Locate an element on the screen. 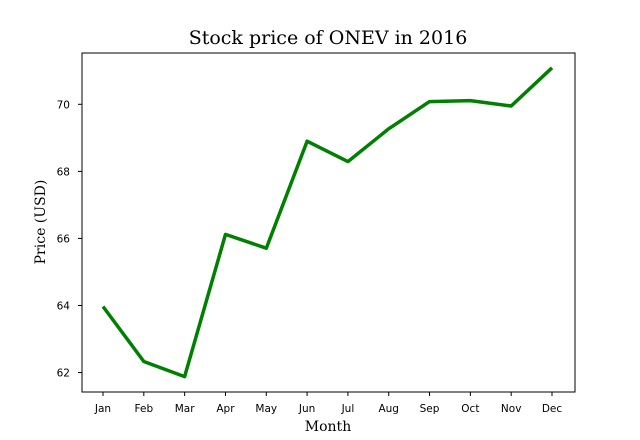 The width and height of the screenshot is (640, 440). x-tick-label: Nov is located at coordinates (511, 409).